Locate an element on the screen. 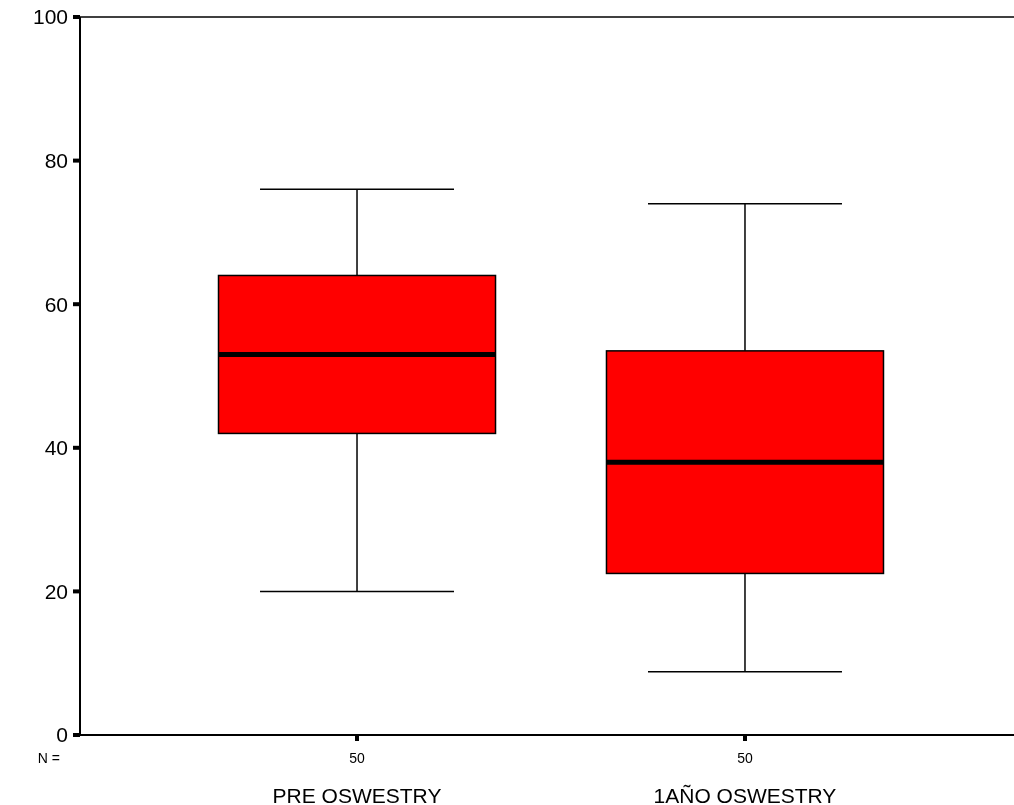 The width and height of the screenshot is (1014, 805). x-tick-label: 1AÑO OSWESTRY is located at coordinates (745, 794).